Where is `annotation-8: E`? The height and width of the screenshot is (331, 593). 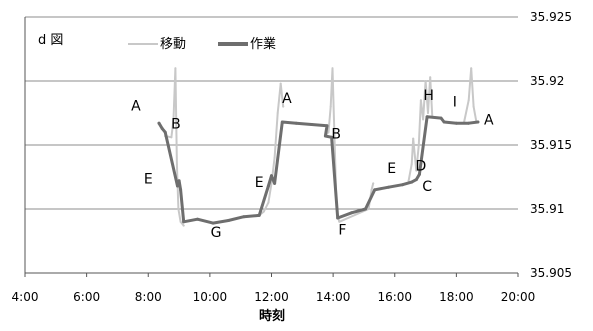
annotation-8: E is located at coordinates (391, 169).